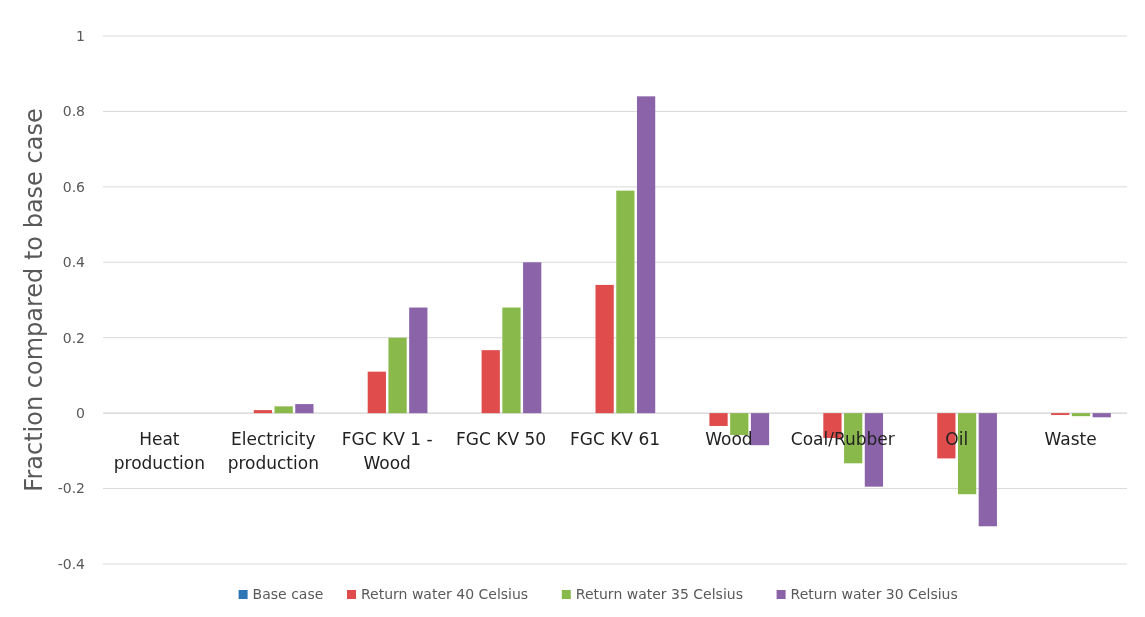 Image resolution: width=1145 pixels, height=617 pixels. What do you see at coordinates (874, 594) in the screenshot?
I see `legend-label: Return water 30 Celsius` at bounding box center [874, 594].